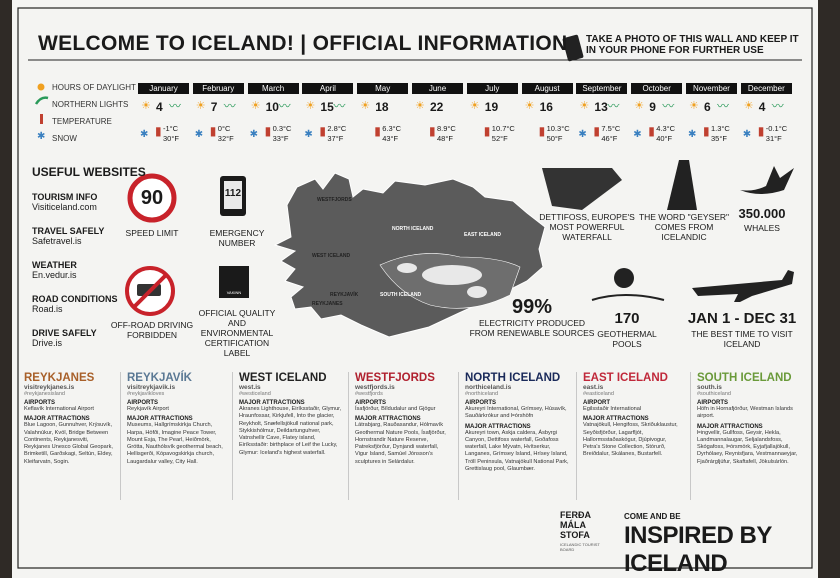  Describe the element at coordinates (601, 107) in the screenshot. I see `daylight-hours: 13` at that location.